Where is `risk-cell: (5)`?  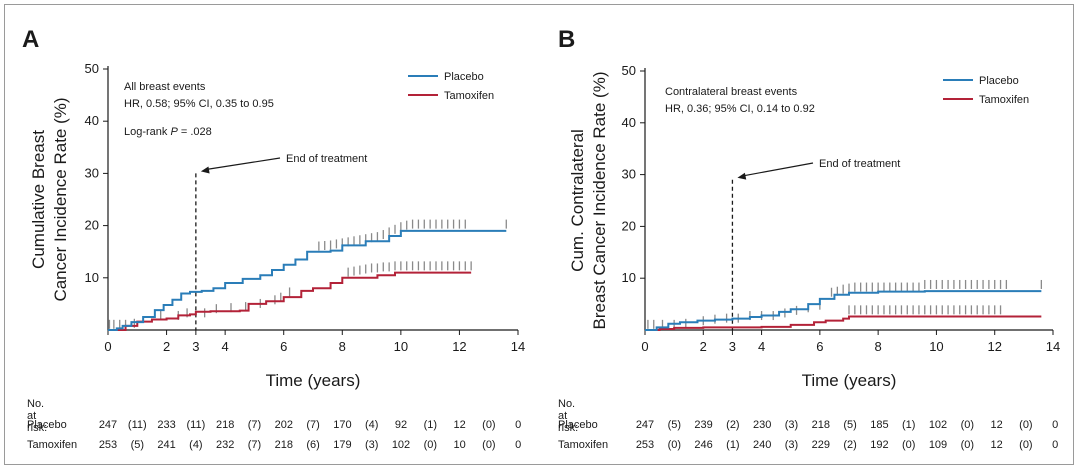
risk-cell: (5) is located at coordinates (674, 425).